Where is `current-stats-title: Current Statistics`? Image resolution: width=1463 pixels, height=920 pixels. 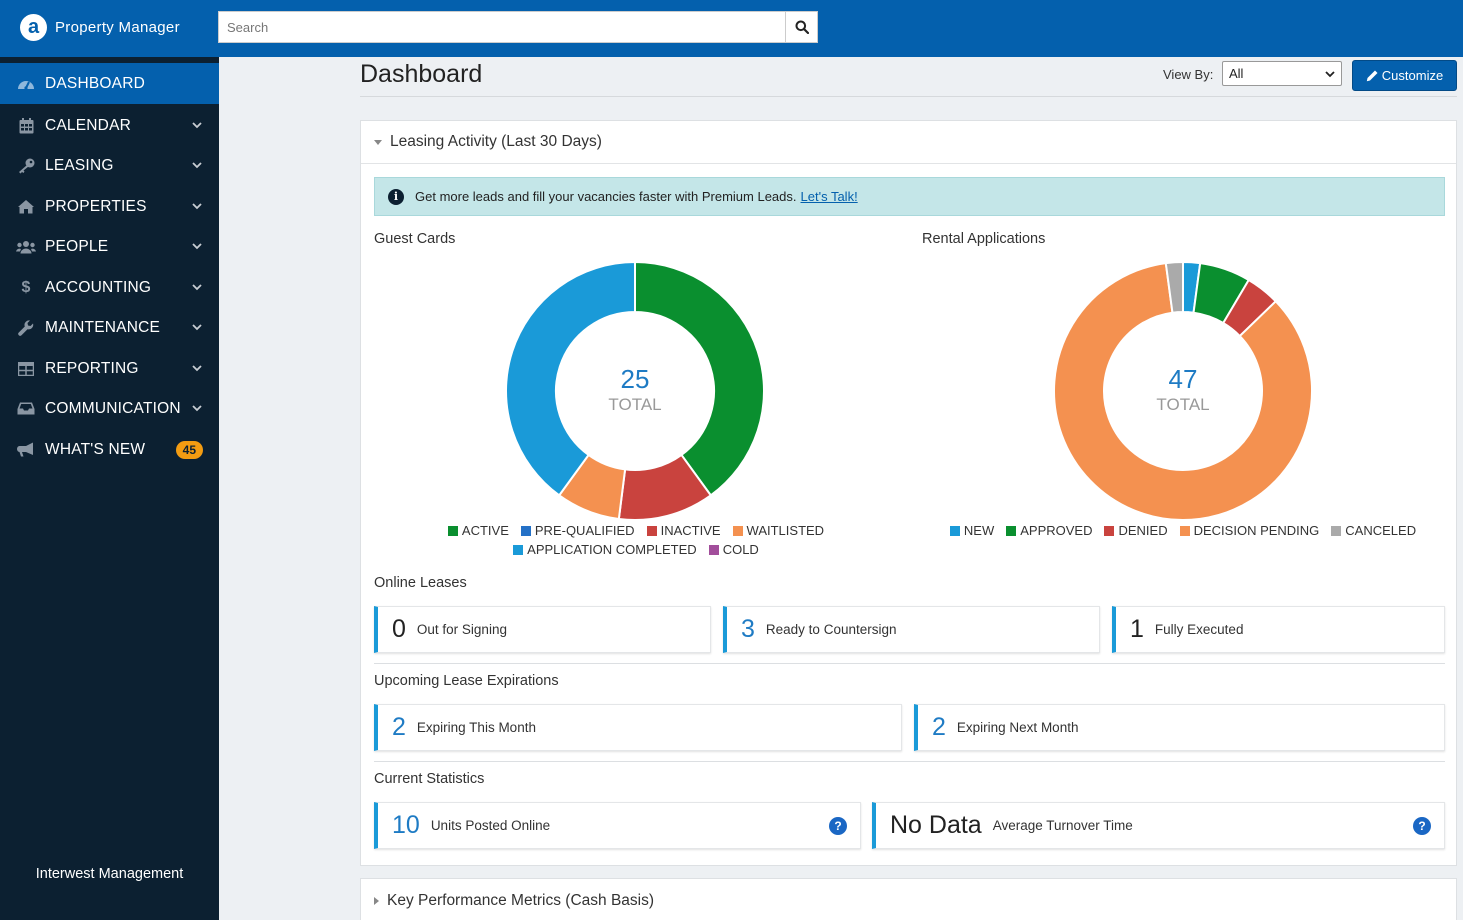 current-stats-title: Current Statistics is located at coordinates (429, 779).